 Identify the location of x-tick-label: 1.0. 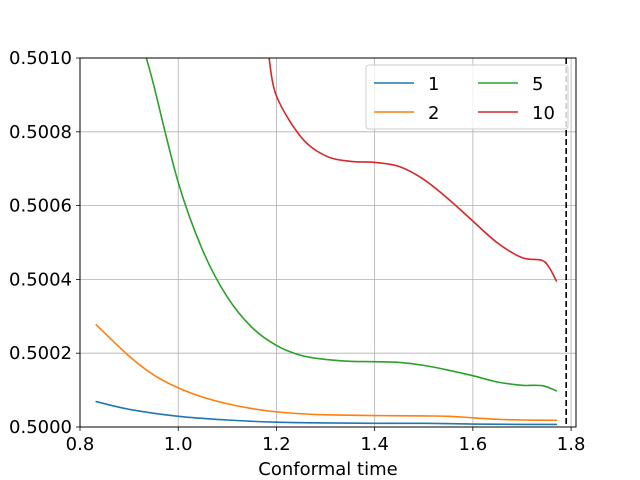
(178, 444).